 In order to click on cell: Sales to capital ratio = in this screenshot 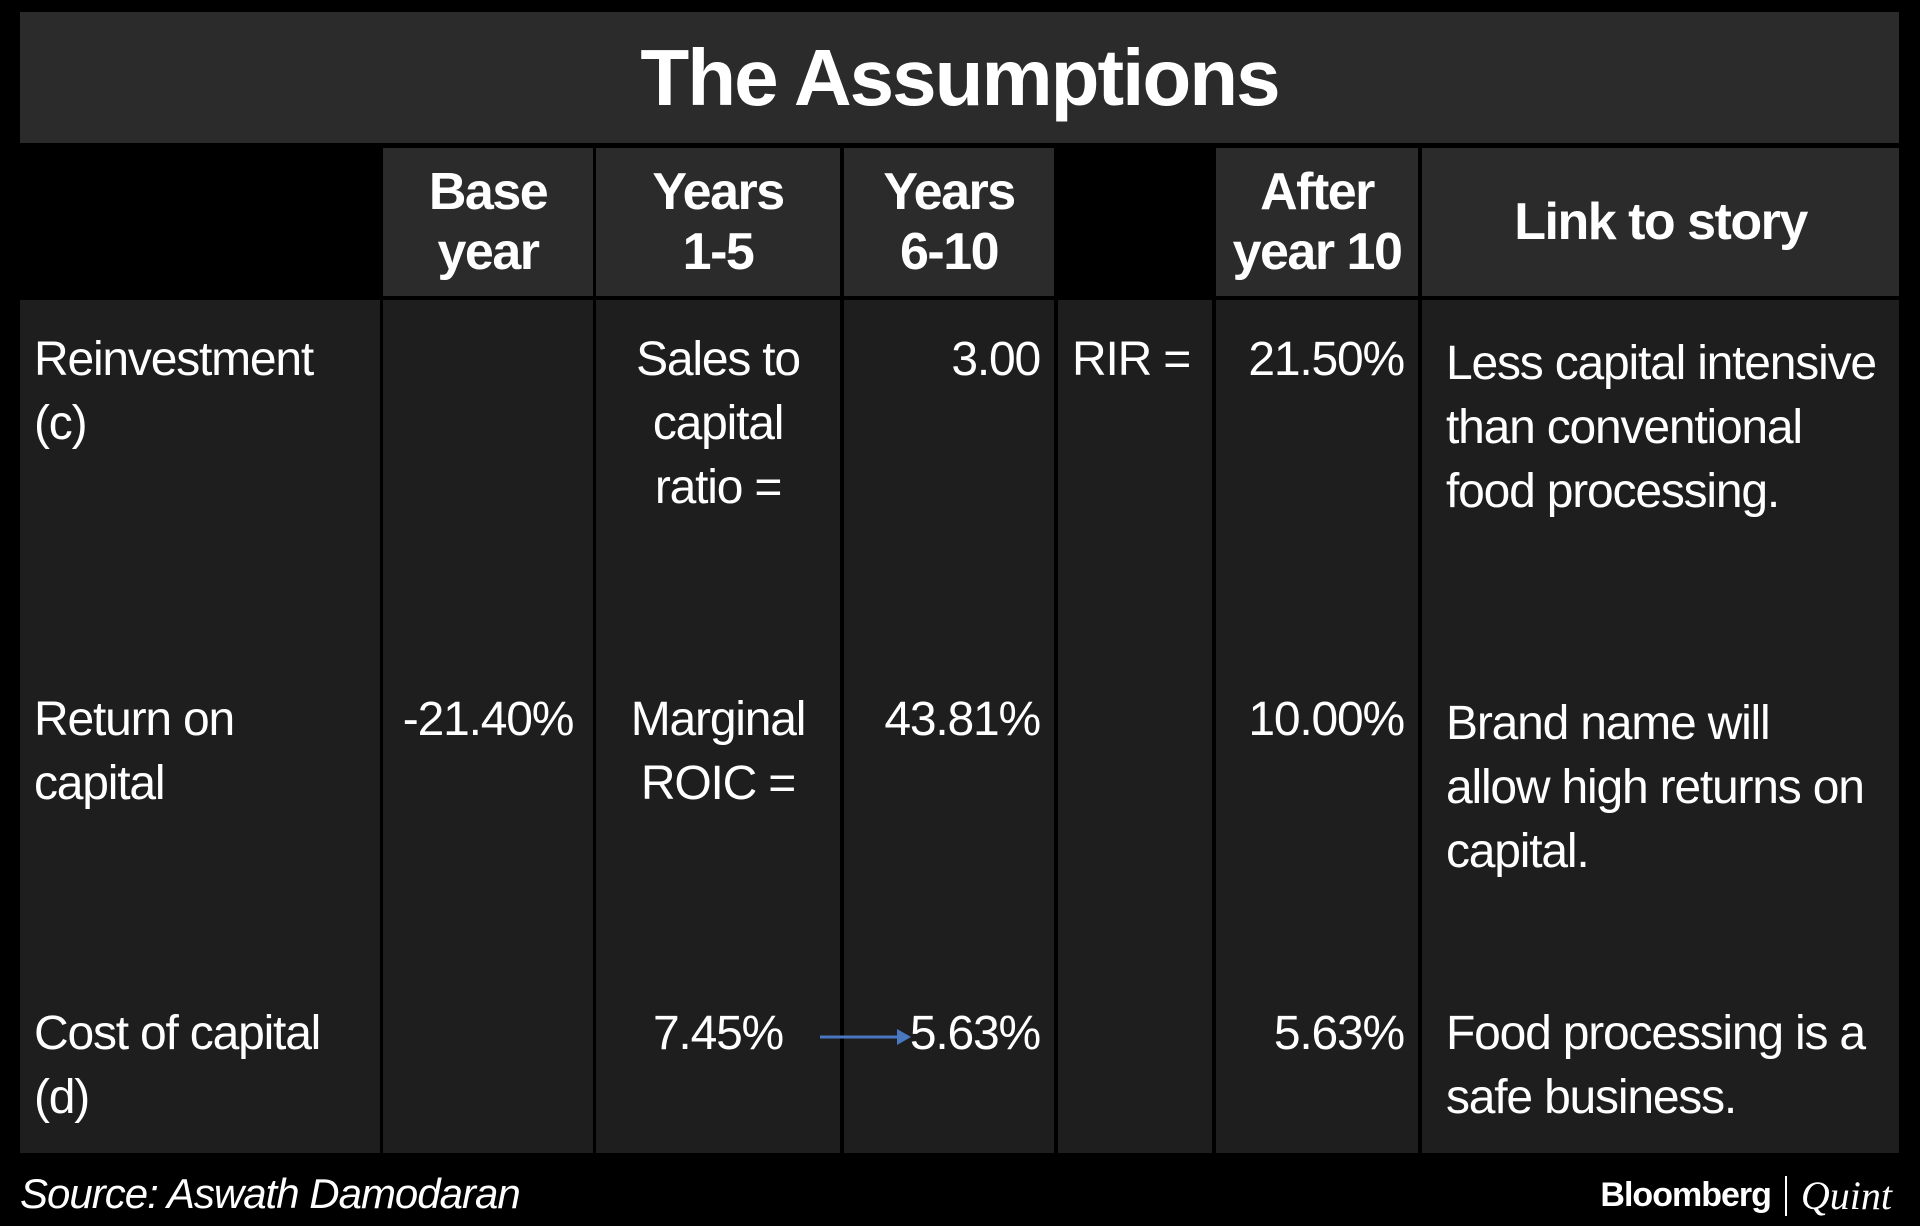, I will do `click(718, 423)`.